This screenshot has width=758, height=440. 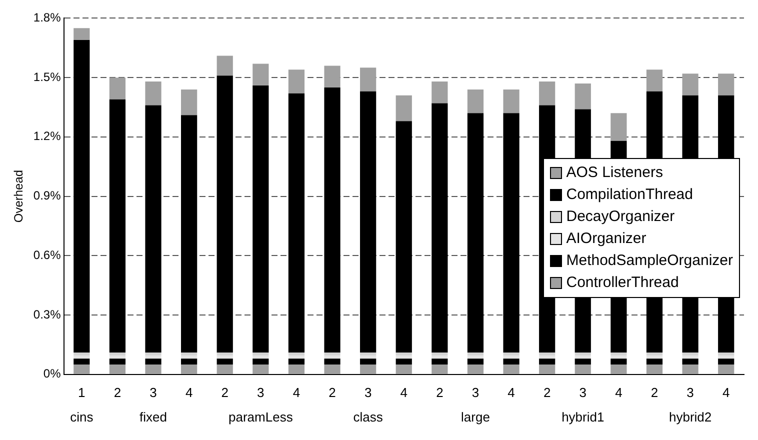 What do you see at coordinates (47, 314) in the screenshot?
I see `y-tick-label: 0.3%` at bounding box center [47, 314].